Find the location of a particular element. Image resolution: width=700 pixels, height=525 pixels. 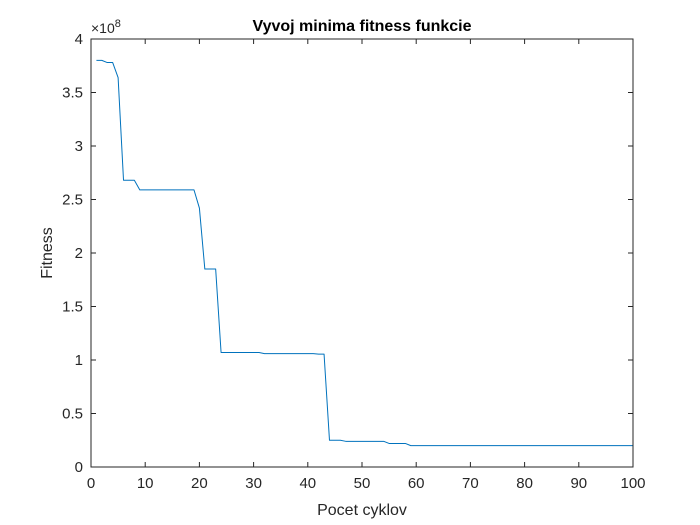

y-tick-label: 4 is located at coordinates (79, 39).